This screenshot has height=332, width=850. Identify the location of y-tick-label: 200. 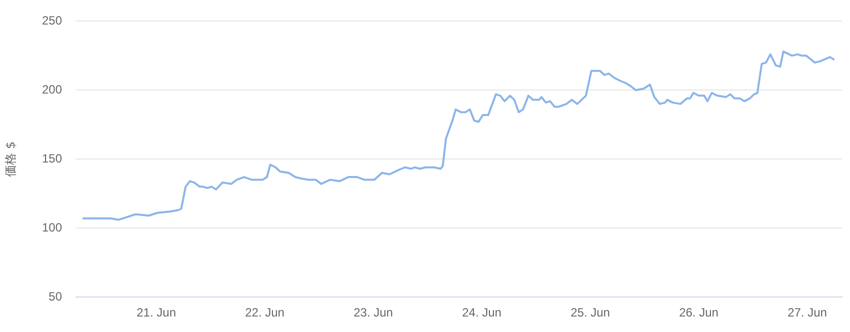
(52, 89).